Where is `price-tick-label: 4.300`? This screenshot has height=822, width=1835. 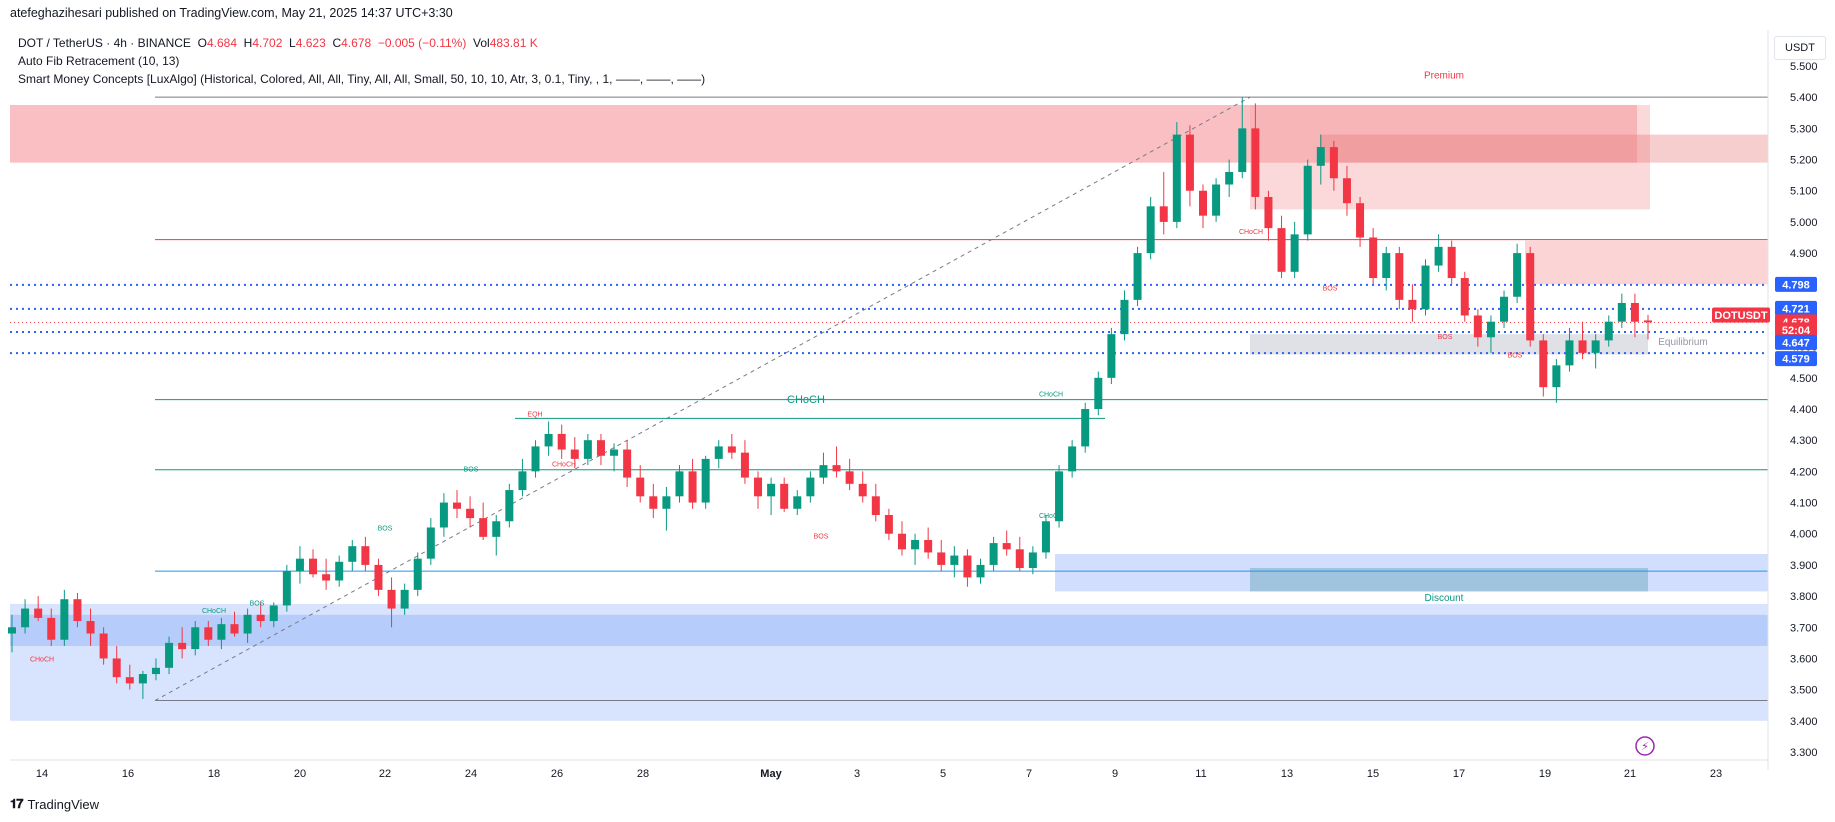
price-tick-label: 4.300 is located at coordinates (1804, 441).